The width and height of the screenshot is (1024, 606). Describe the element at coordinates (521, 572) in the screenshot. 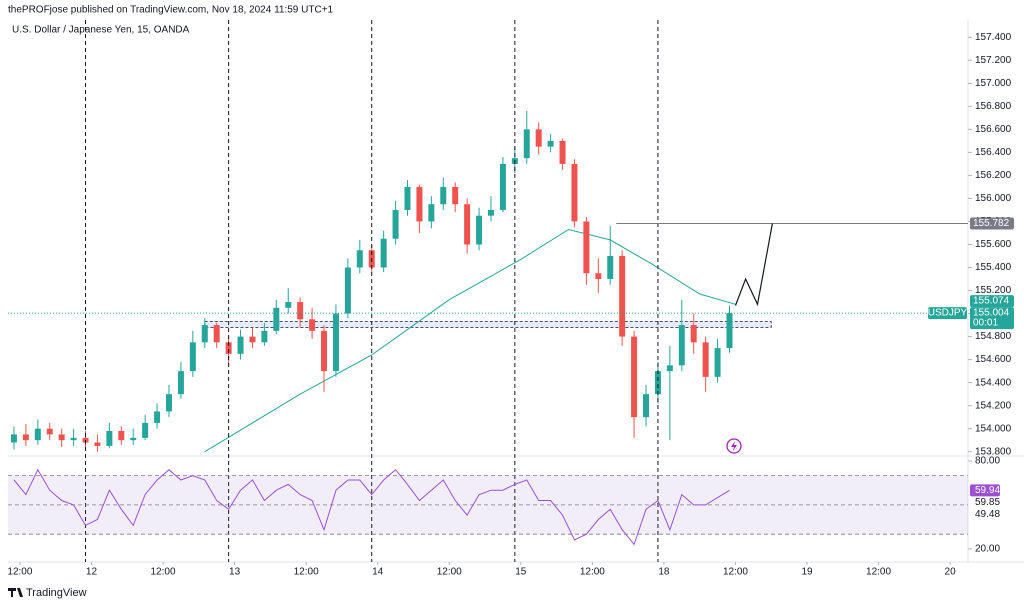

I see `x-tick-label: 15` at that location.